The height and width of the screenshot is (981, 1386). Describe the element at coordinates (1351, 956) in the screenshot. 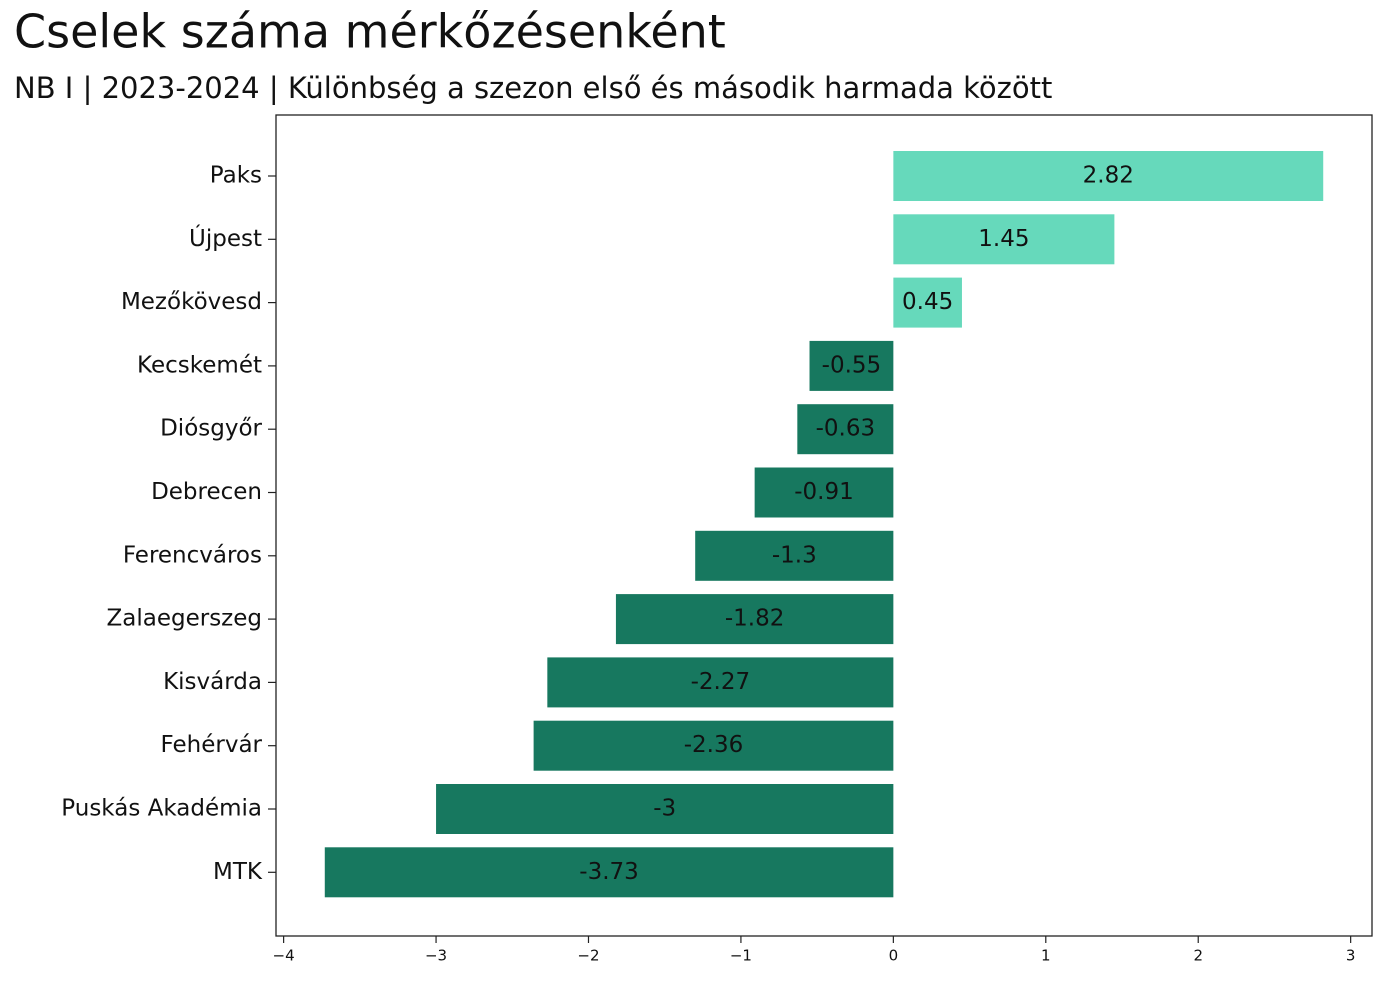

I see `x-tick-label: 3` at that location.